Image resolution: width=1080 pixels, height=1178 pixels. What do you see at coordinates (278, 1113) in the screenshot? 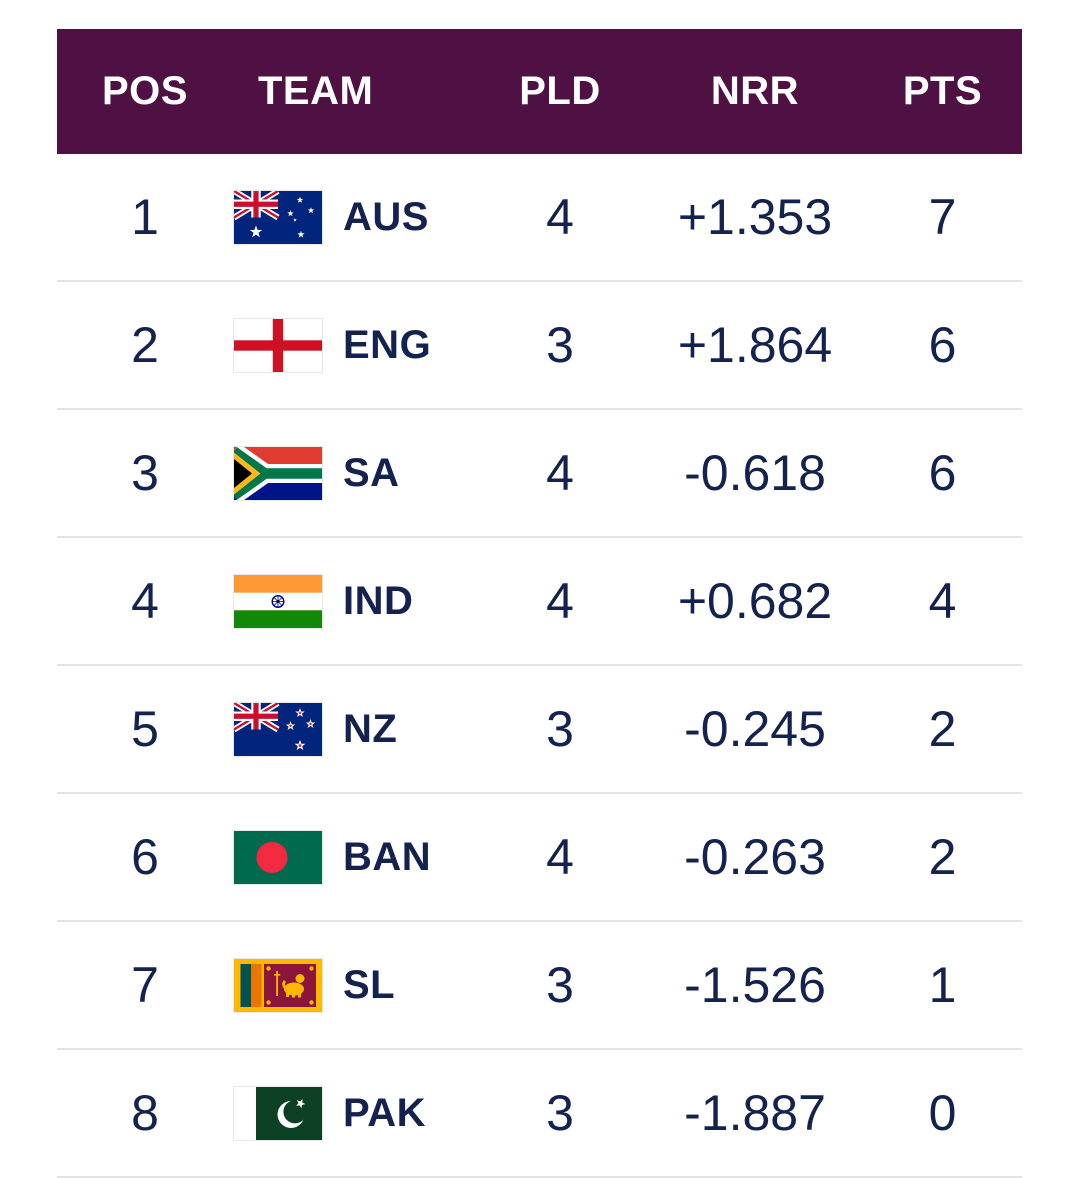
I see `pakistan-flag-icon` at bounding box center [278, 1113].